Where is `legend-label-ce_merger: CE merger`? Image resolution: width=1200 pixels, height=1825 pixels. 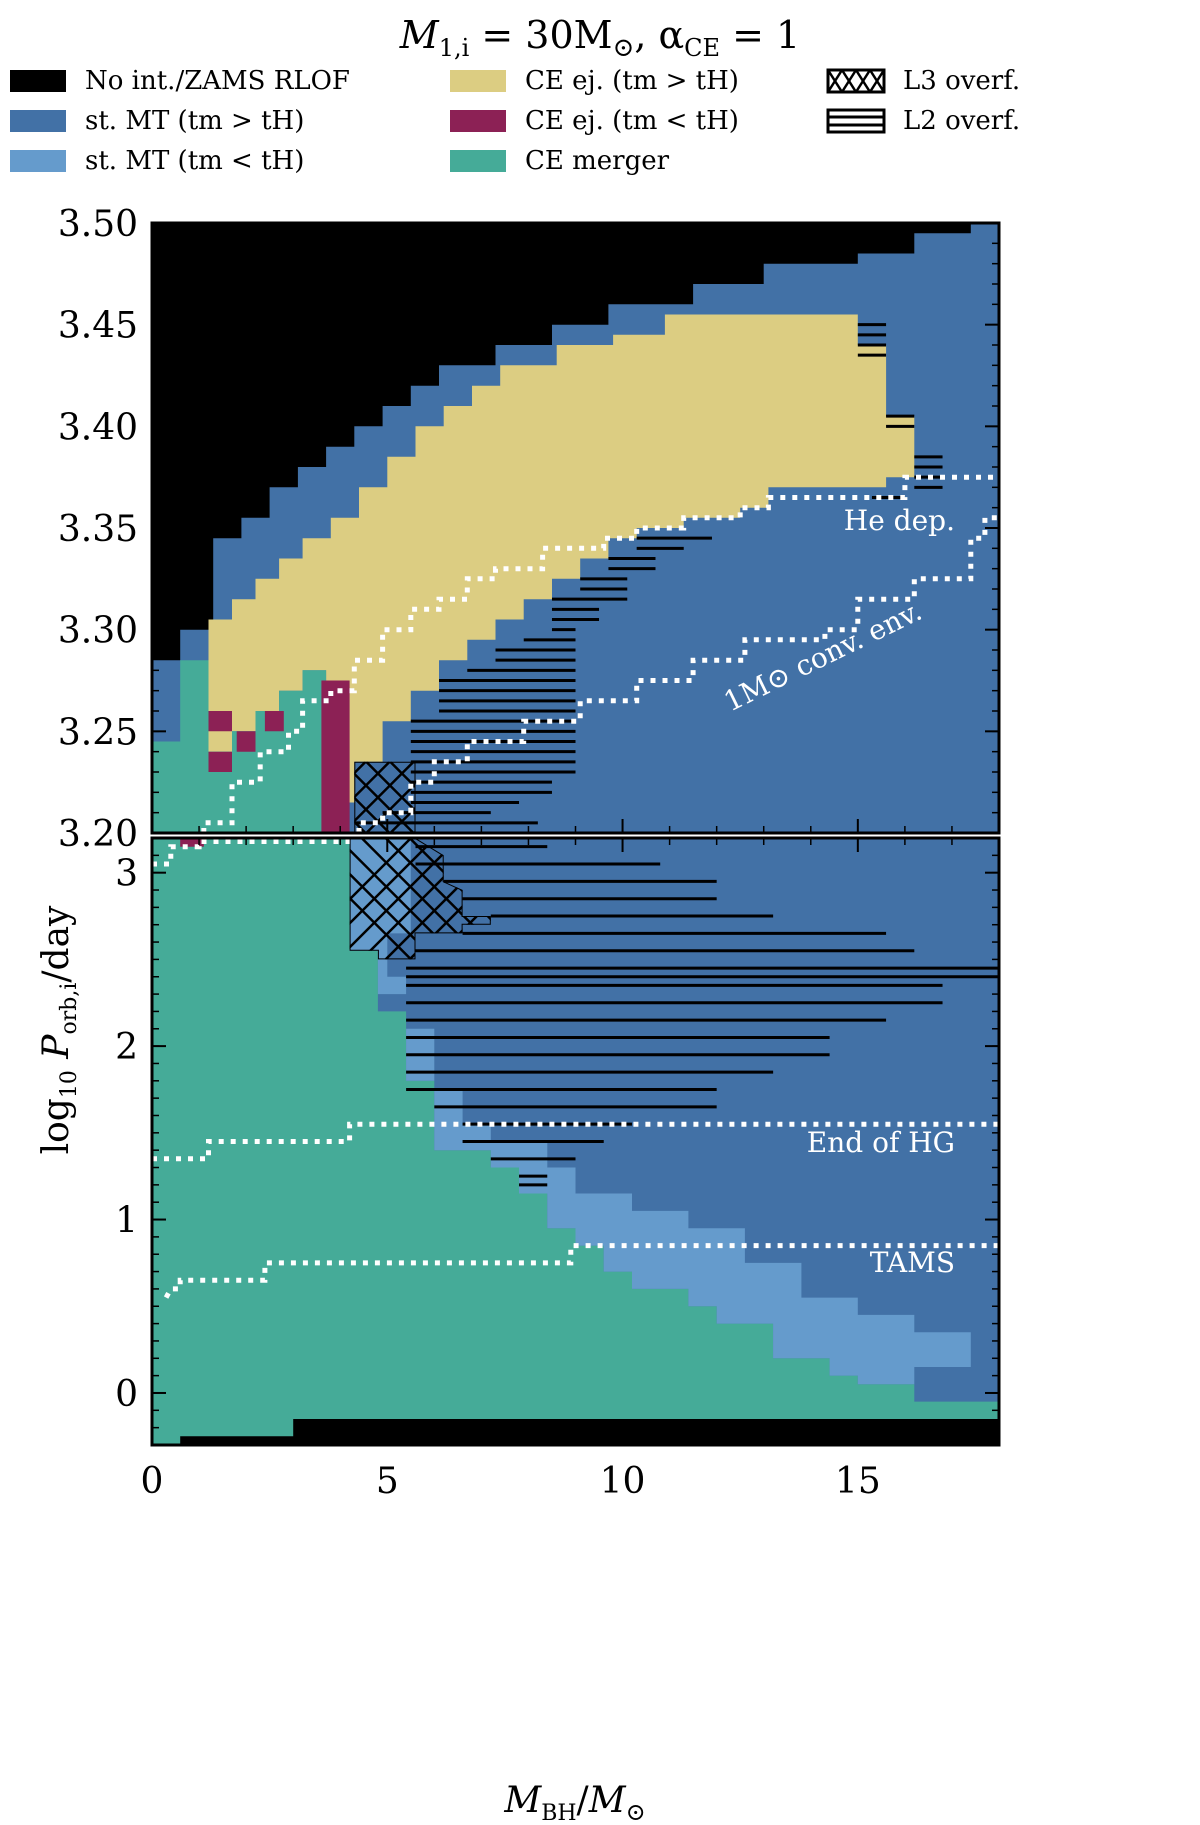
legend-label-ce_merger: CE merger is located at coordinates (597, 161).